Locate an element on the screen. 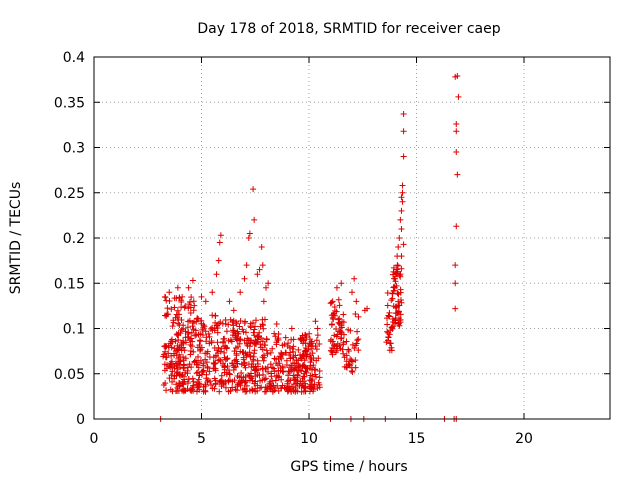 Image resolution: width=640 pixels, height=480 pixels. y-tick-label: 0.3 is located at coordinates (74, 149).